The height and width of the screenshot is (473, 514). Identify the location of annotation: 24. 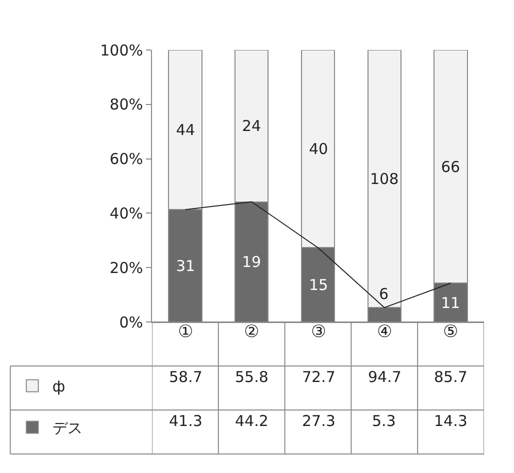
(252, 126).